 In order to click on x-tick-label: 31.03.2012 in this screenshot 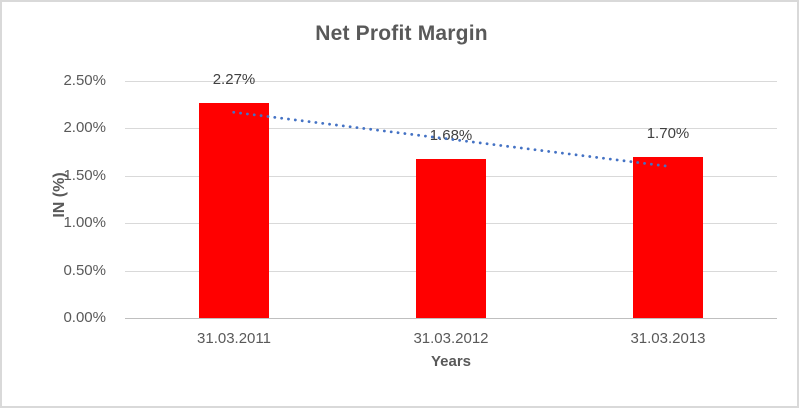, I will do `click(451, 338)`.